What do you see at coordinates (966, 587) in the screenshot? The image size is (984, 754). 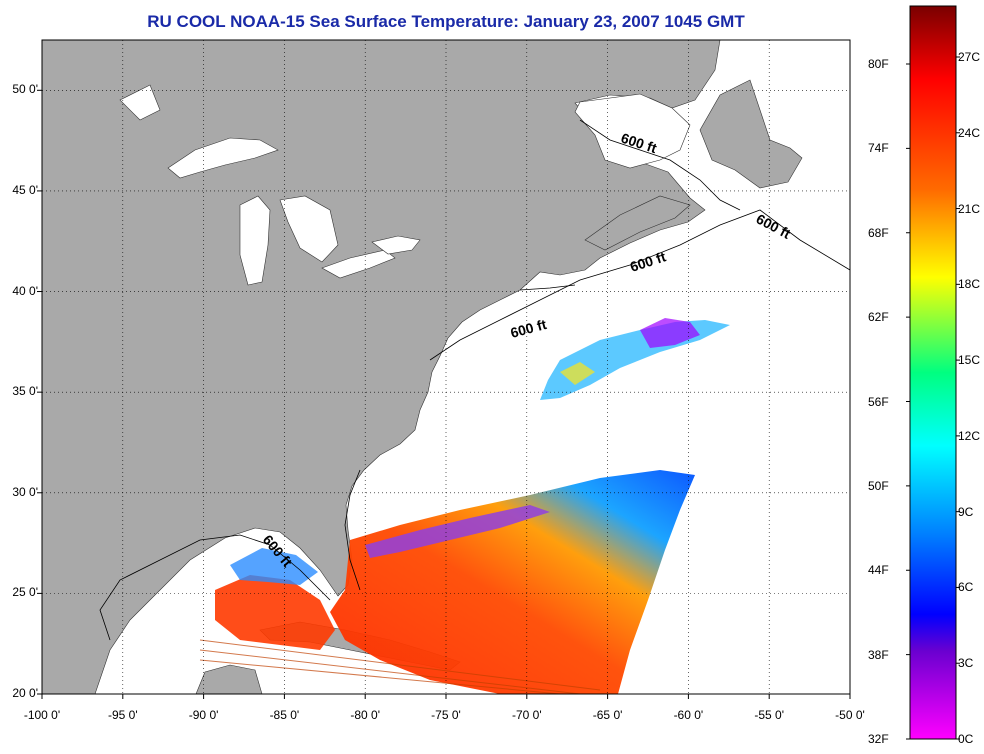 I see `colorbar-c-label: 6C` at bounding box center [966, 587].